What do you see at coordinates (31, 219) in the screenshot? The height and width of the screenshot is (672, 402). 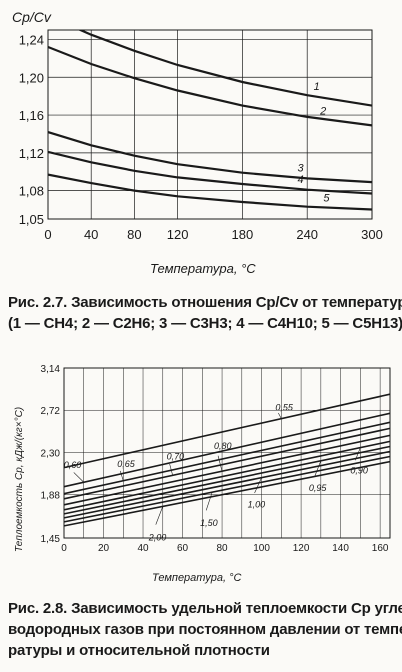 I see `chart1-y-tick: 1,05` at bounding box center [31, 219].